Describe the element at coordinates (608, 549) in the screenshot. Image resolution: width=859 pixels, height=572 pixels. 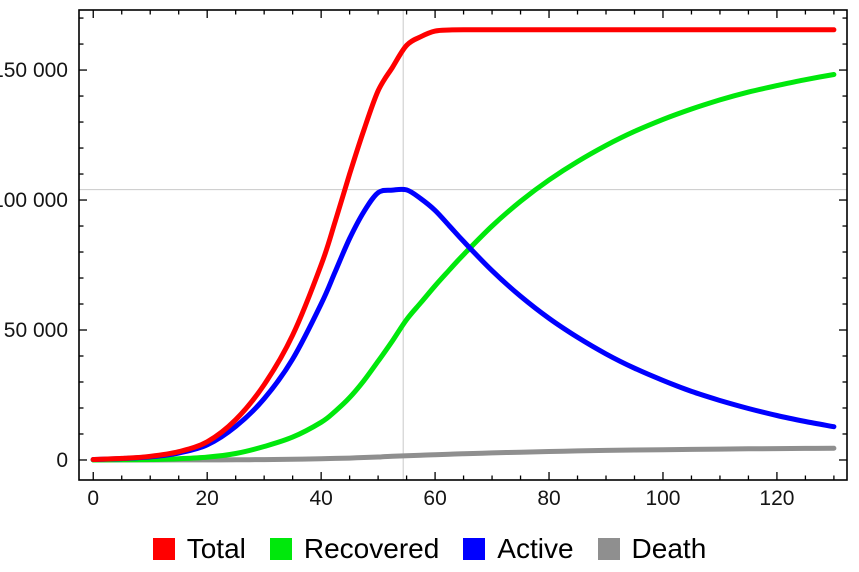
I see `legend-swatch-death` at that location.